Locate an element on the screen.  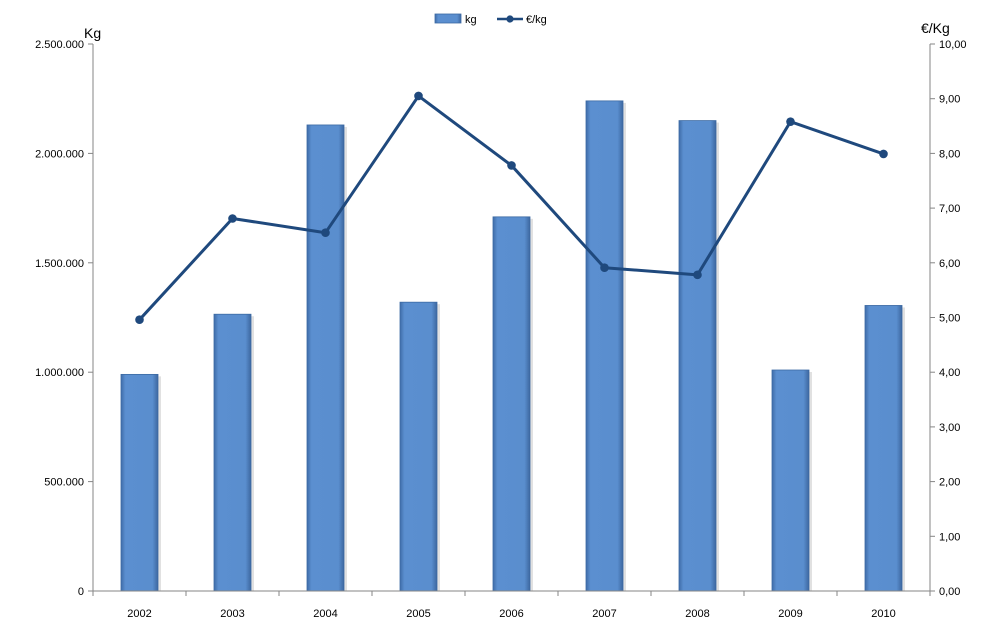
right-tick-label: 5,00 is located at coordinates (949, 319).